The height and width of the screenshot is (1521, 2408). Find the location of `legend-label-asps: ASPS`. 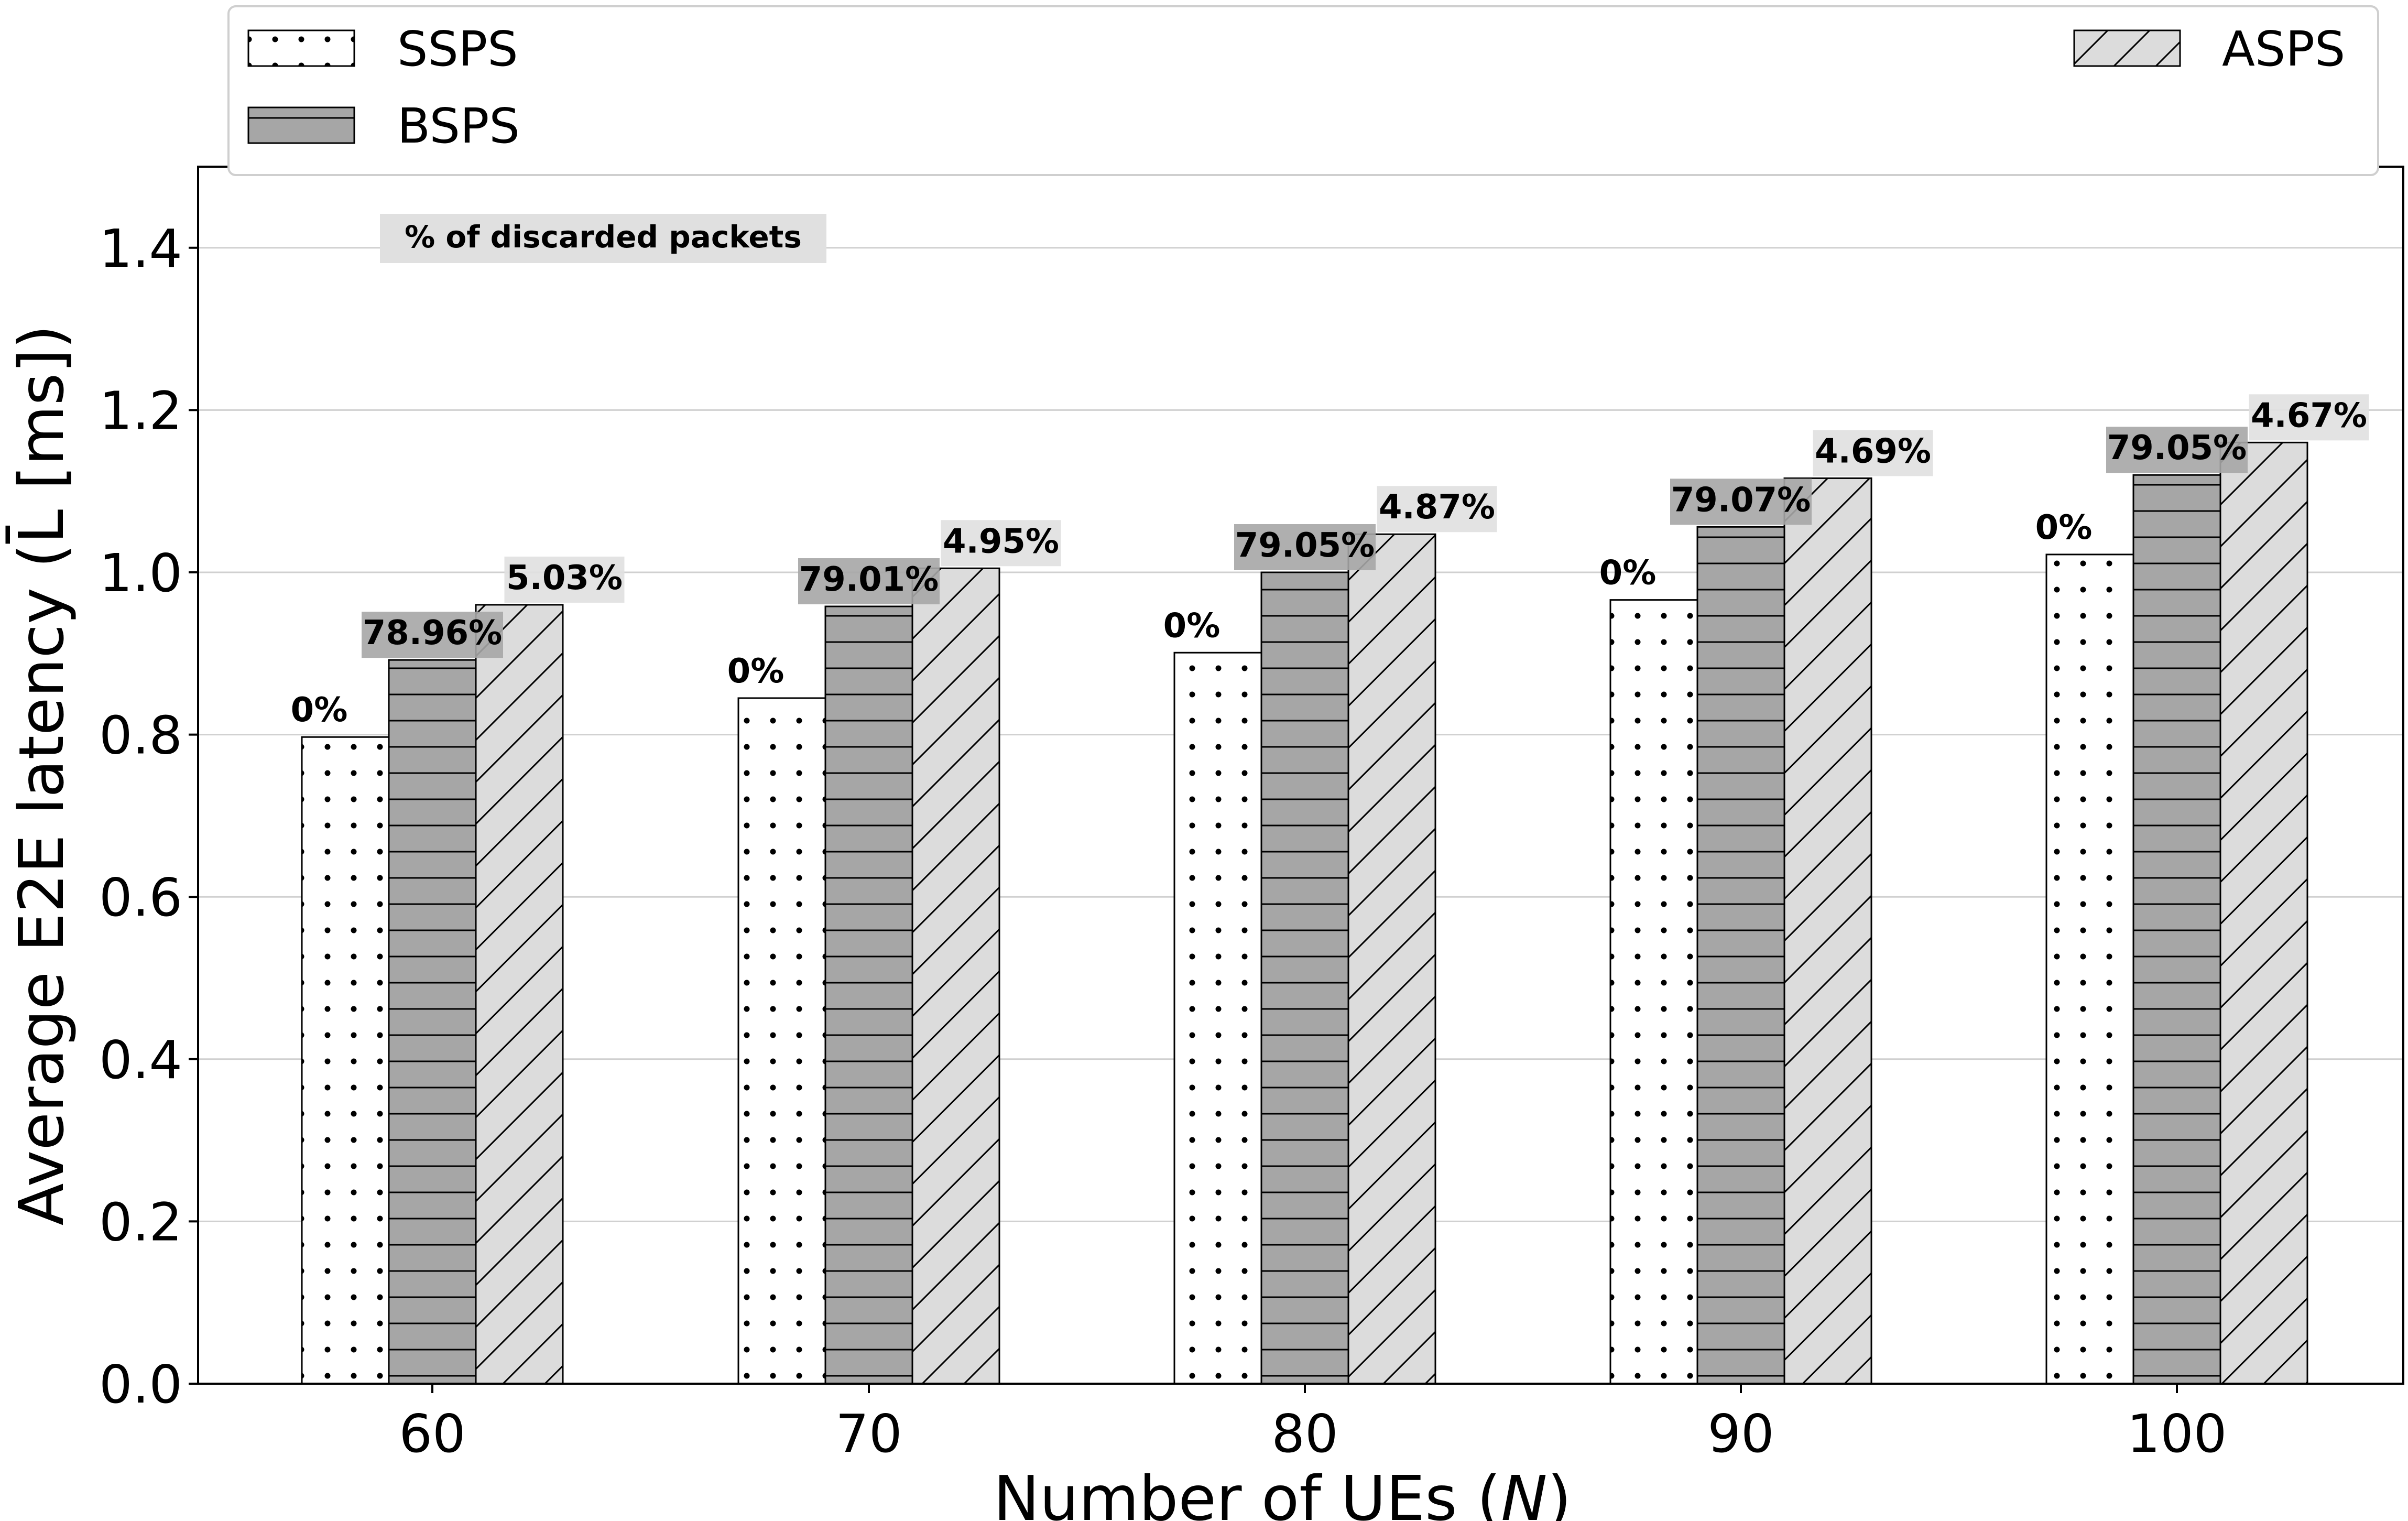

legend-label-asps: ASPS is located at coordinates (2283, 49).